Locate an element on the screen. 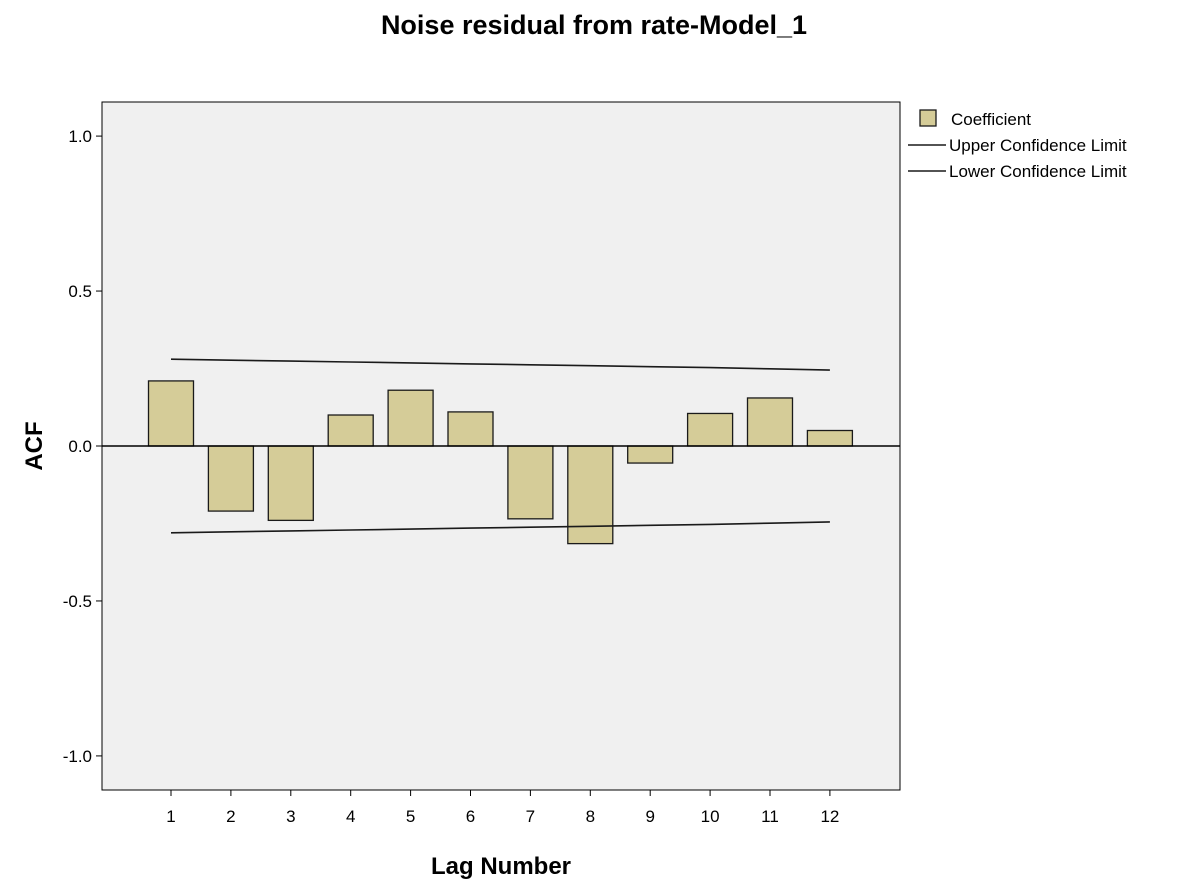 This screenshot has height=886, width=1188. x-tick-label: 3 is located at coordinates (290, 816).